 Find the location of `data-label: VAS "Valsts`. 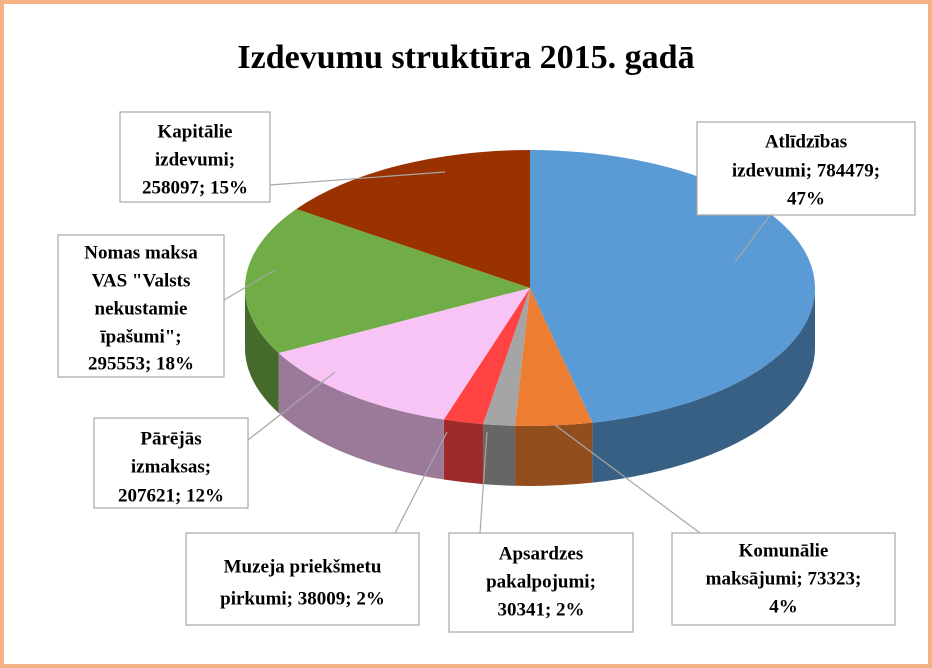

data-label: VAS "Valsts is located at coordinates (141, 280).